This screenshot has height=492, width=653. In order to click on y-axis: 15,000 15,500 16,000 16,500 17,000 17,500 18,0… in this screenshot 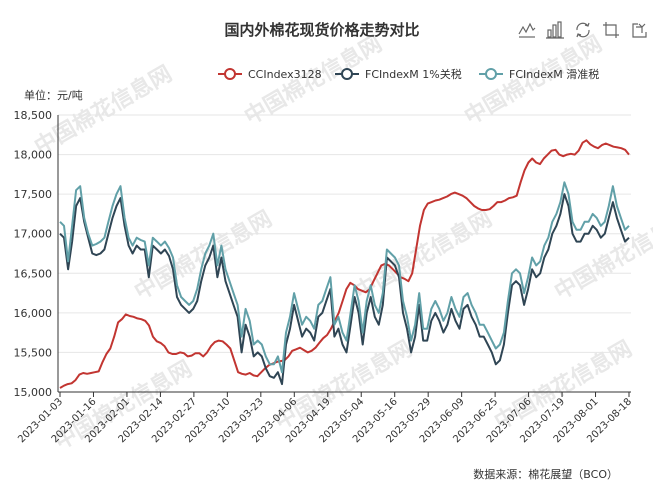, I will do `click(36, 254)`.